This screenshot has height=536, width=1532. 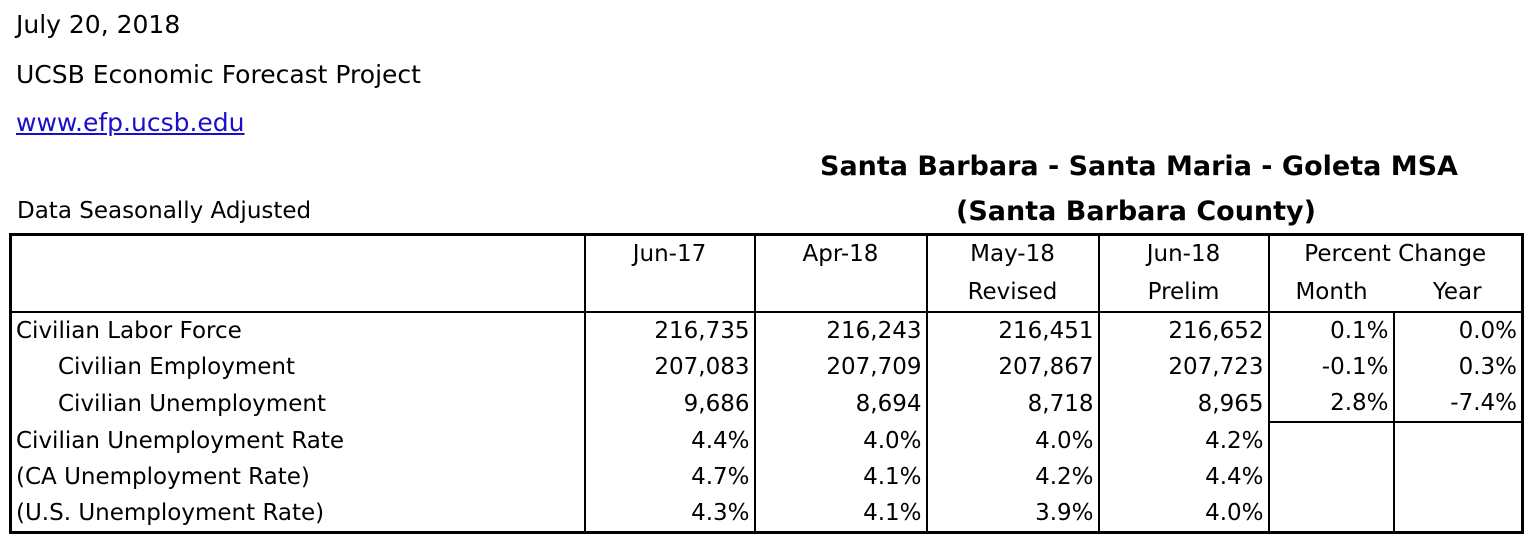 I want to click on table-title: Santa Barbara - Santa Maria - Goleta MSA, so click(x=1139, y=166).